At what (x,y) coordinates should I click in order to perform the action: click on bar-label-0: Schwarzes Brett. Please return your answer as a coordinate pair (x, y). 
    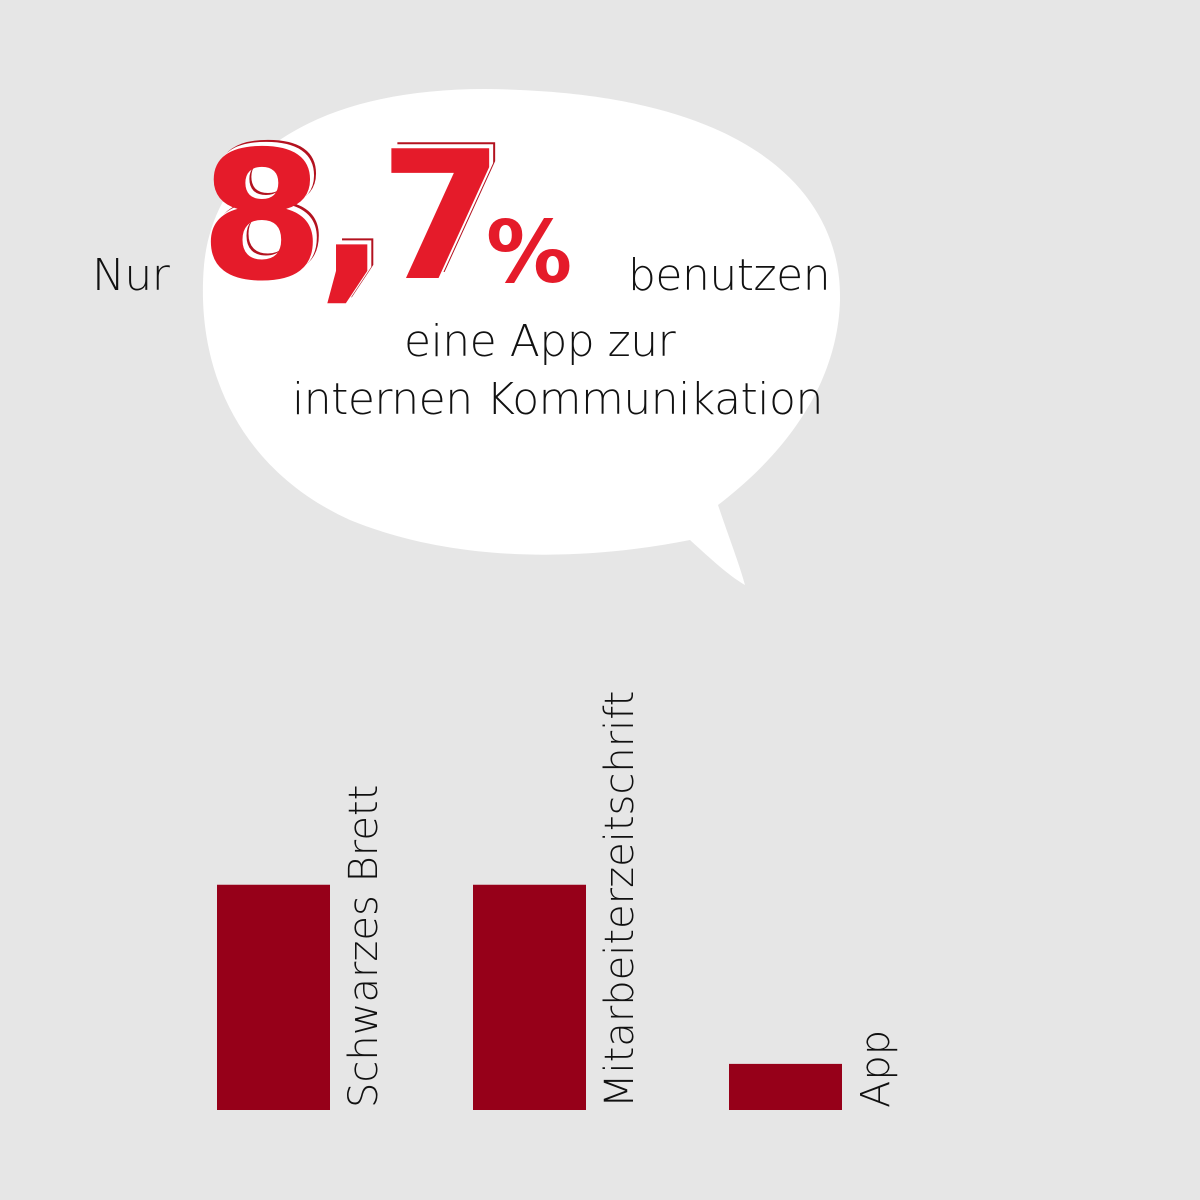
    Looking at the image, I should click on (364, 946).